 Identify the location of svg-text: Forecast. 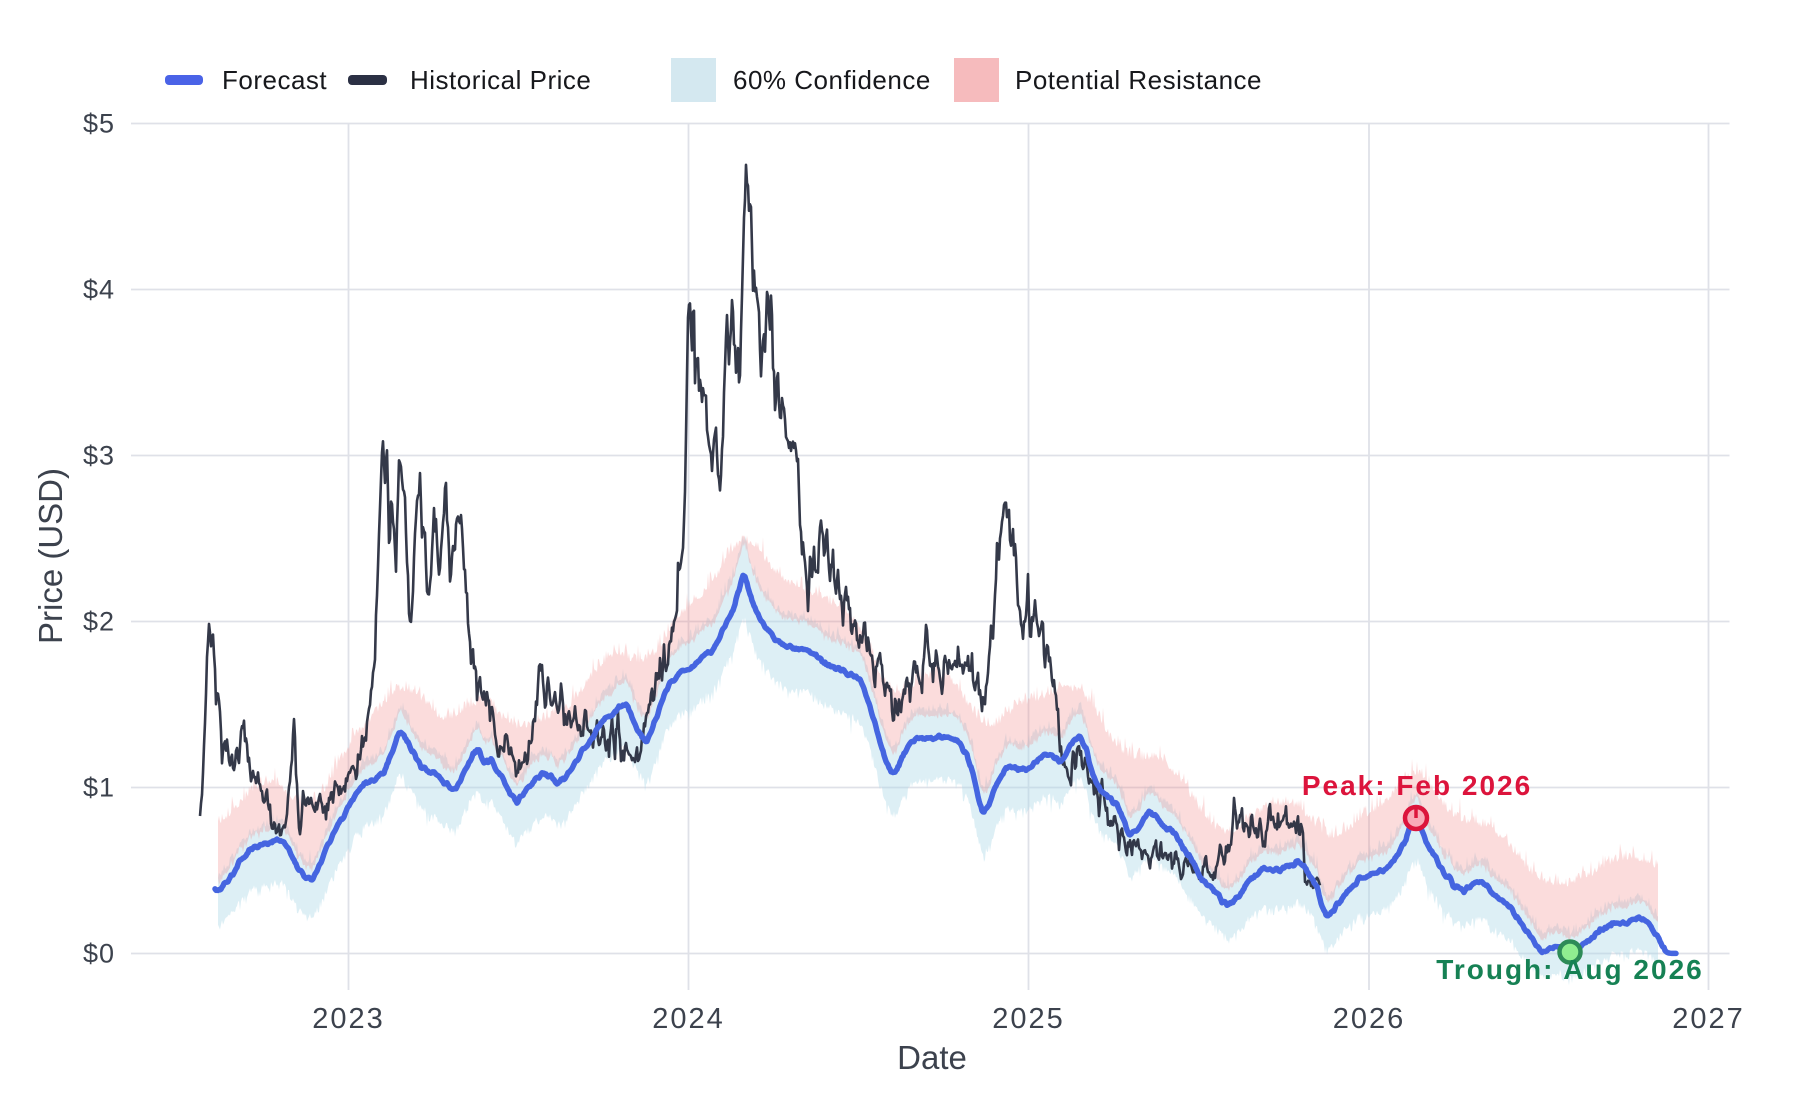
(274, 80).